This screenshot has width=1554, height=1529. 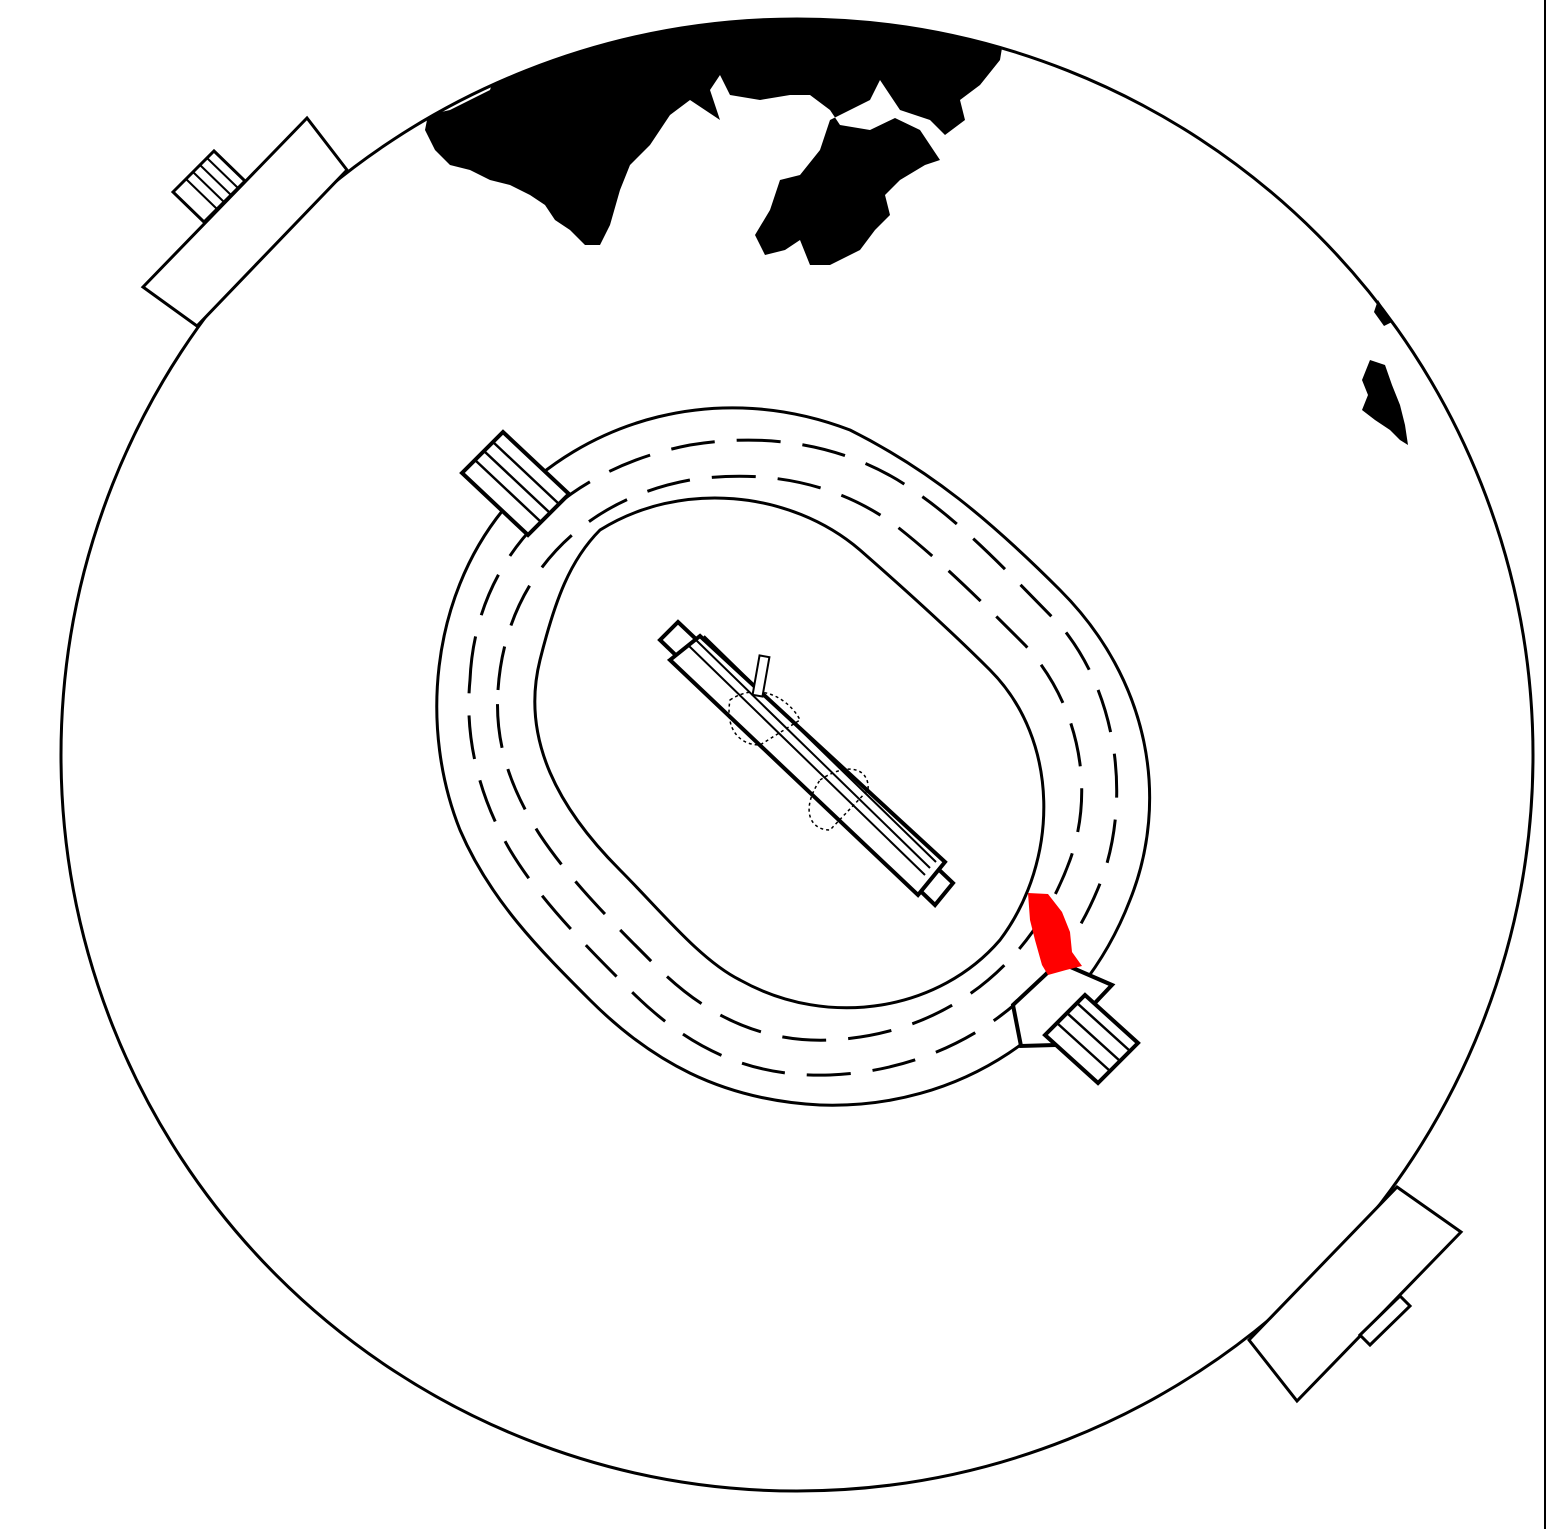 What do you see at coordinates (1355, 1294) in the screenshot?
I see `scoreboard-bottom-right` at bounding box center [1355, 1294].